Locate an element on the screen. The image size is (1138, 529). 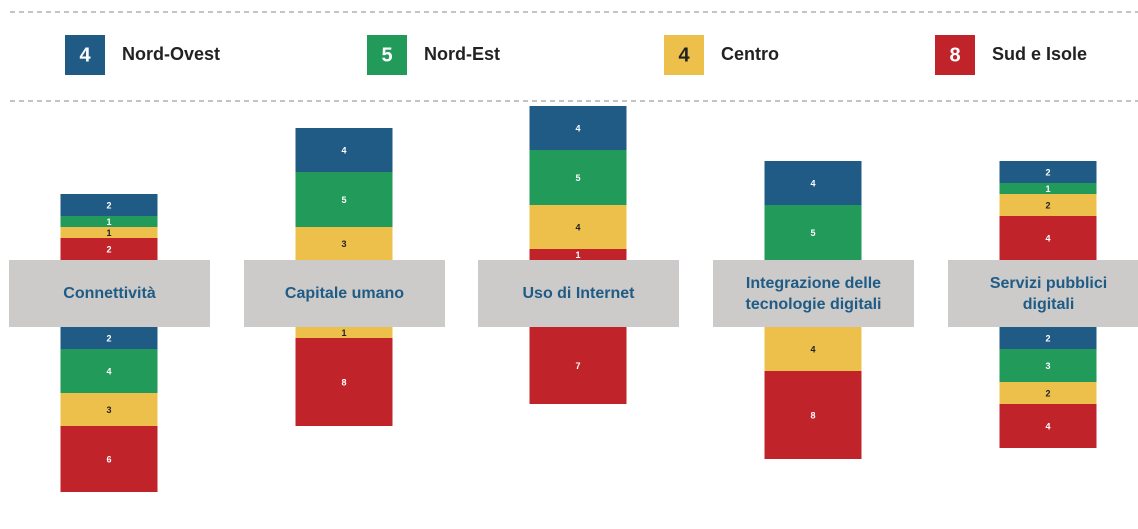
category-label: Connettività is located at coordinates (109, 293).